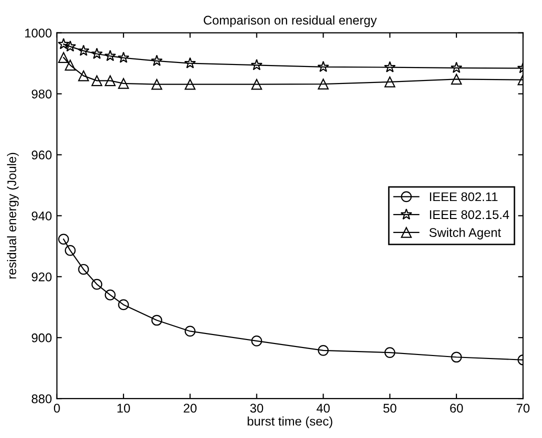 Image resolution: width=542 pixels, height=438 pixels. What do you see at coordinates (42, 399) in the screenshot?
I see `y-tick-label: 880` at bounding box center [42, 399].